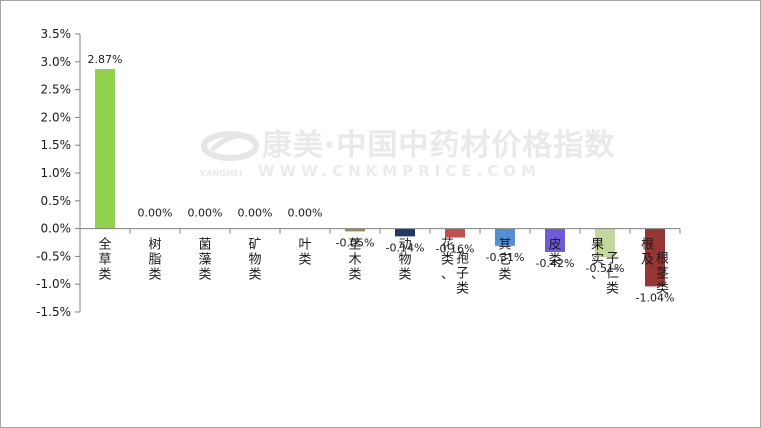 Image resolution: width=761 pixels, height=428 pixels. I want to click on data-label: -0.14%, so click(405, 247).